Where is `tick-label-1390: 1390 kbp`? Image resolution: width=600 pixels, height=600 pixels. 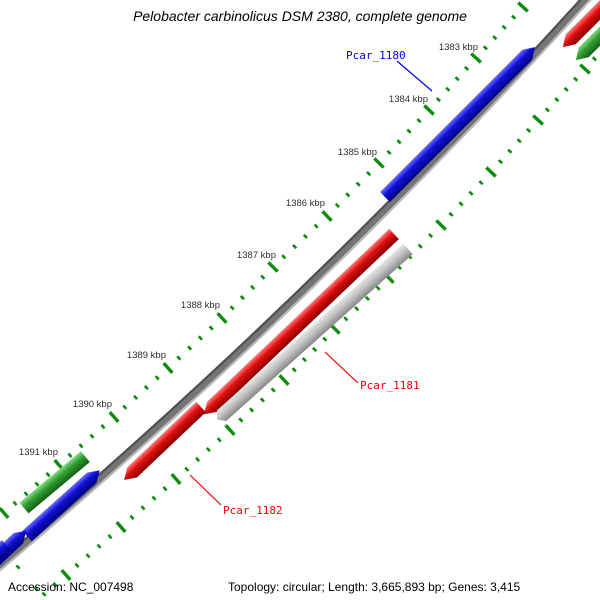
tick-label-1390: 1390 kbp is located at coordinates (92, 404).